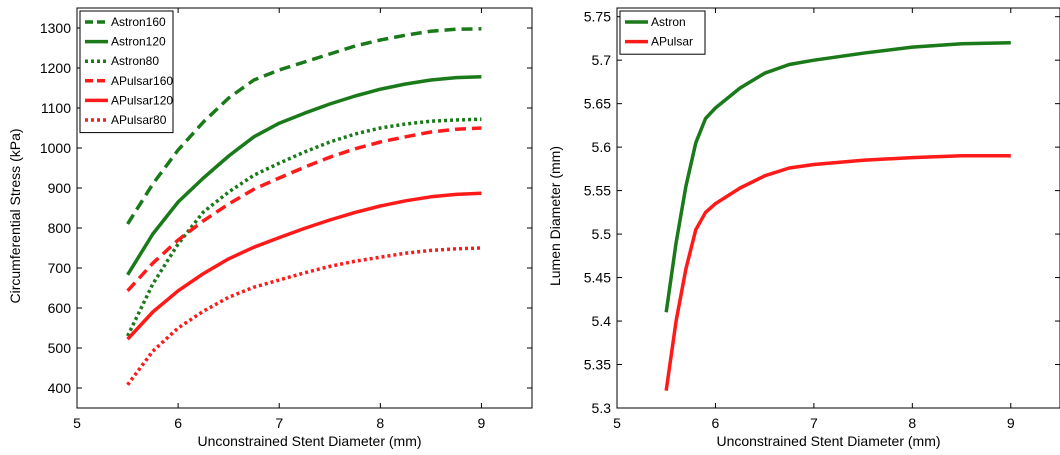 This screenshot has width=1060, height=455. I want to click on chart2-y-tick-label: 5.35, so click(597, 365).